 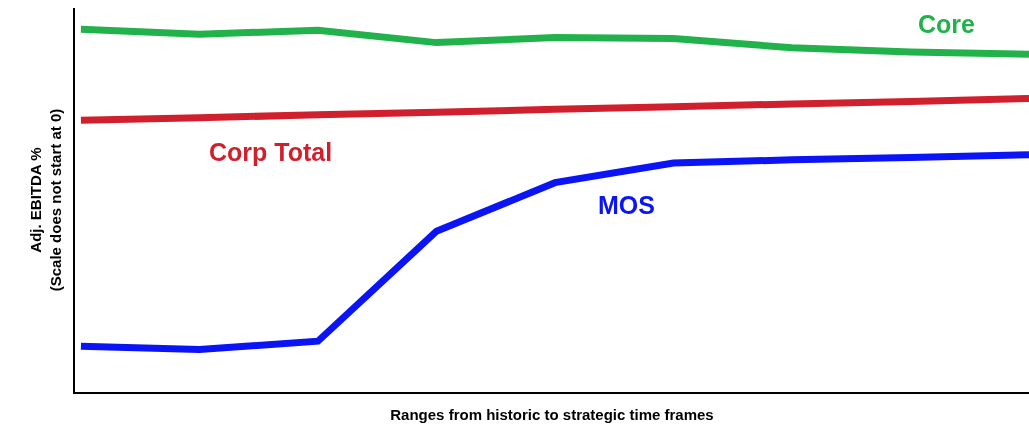 What do you see at coordinates (626, 205) in the screenshot?
I see `series-label: MOS` at bounding box center [626, 205].